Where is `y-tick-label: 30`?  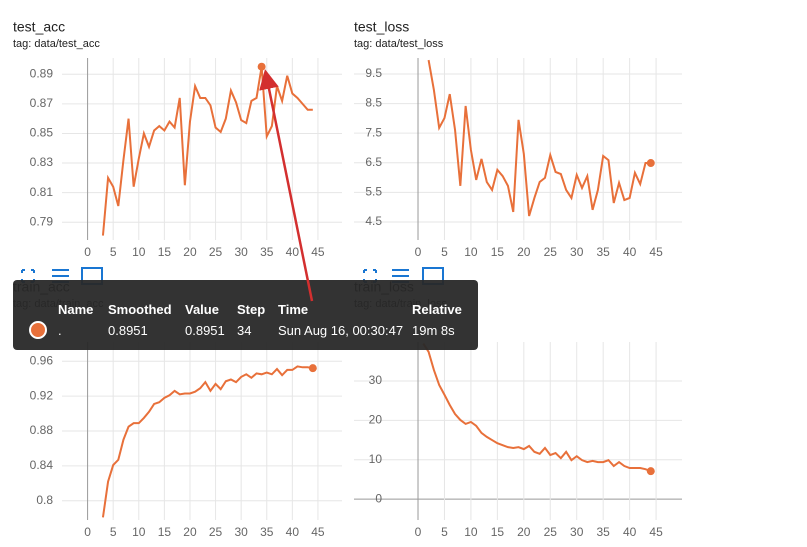 y-tick-label: 30 is located at coordinates (376, 380).